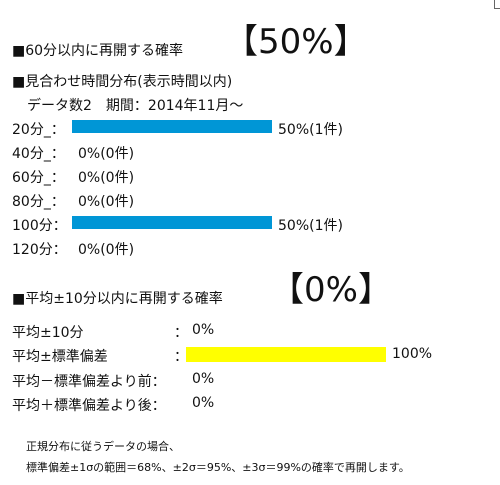 This screenshot has height=485, width=500. Describe the element at coordinates (89, 382) in the screenshot. I see `mean-row-label: 平均－標準偏差より前：` at that location.